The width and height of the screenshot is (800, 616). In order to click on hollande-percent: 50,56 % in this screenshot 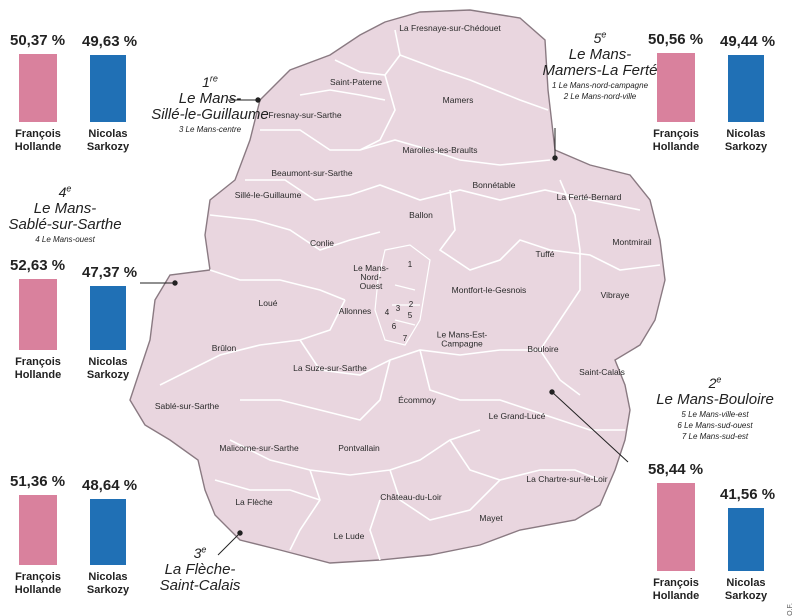, I will do `click(676, 39)`.